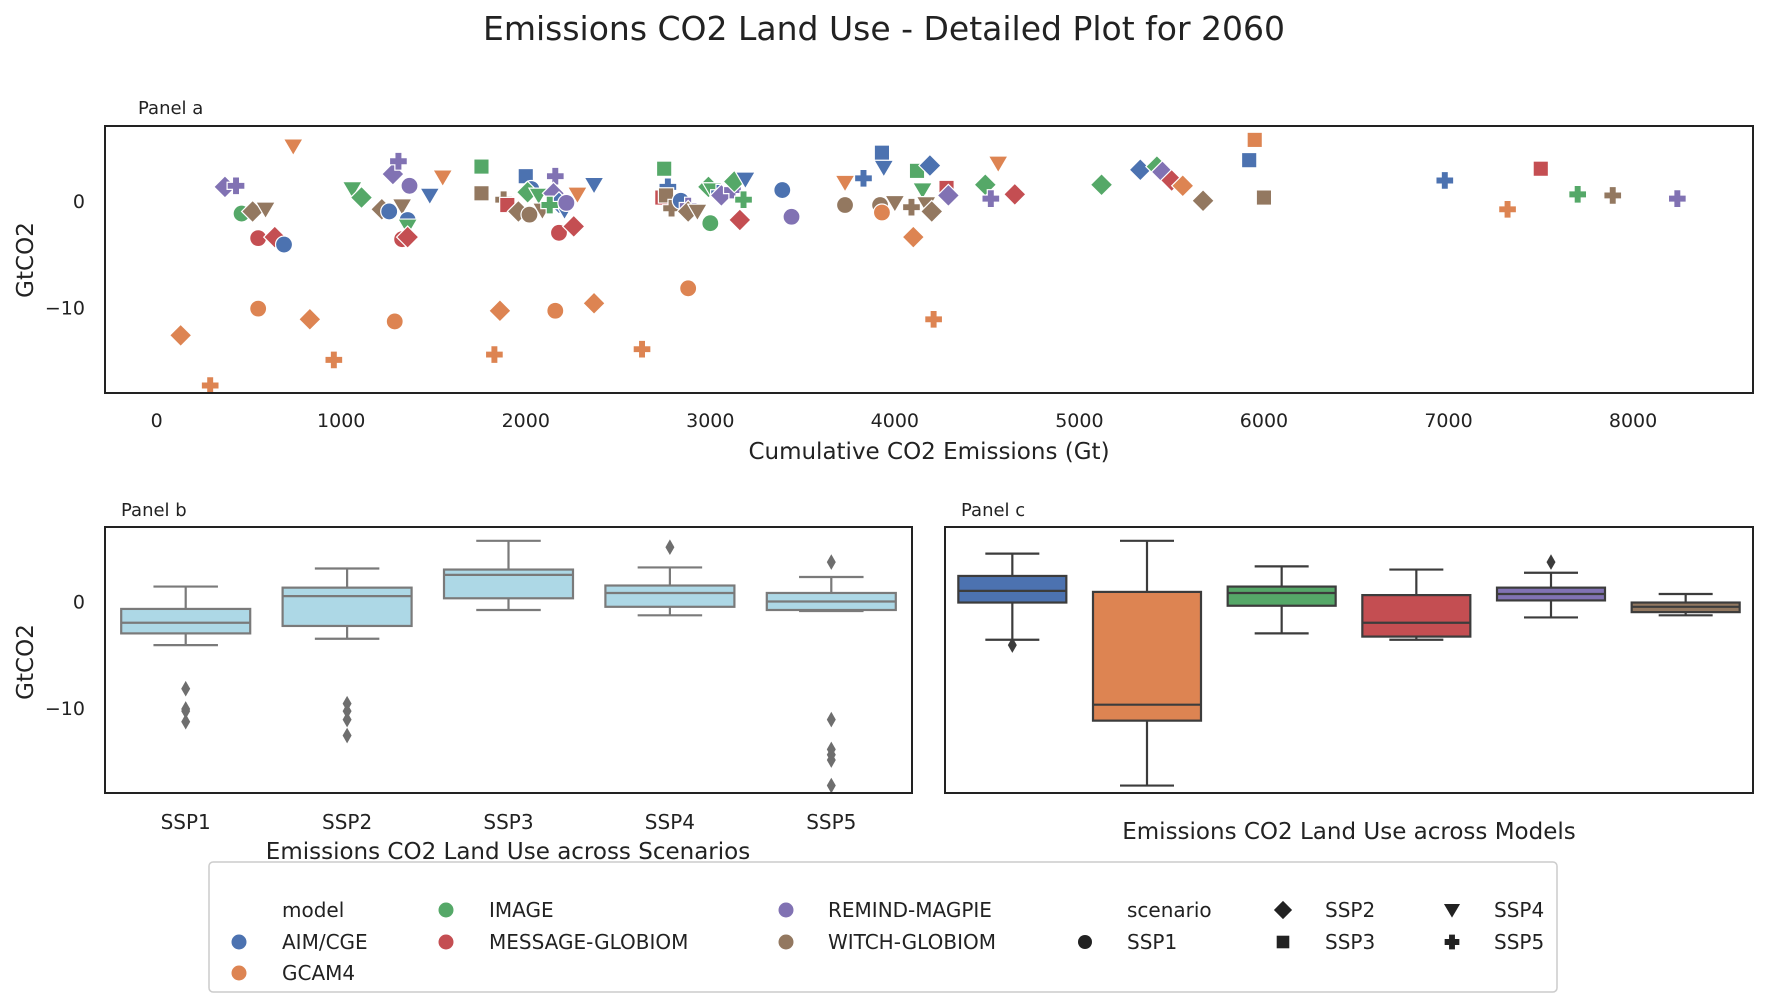 Image resolution: width=1767 pixels, height=1008 pixels. Describe the element at coordinates (186, 621) in the screenshot. I see `box-SSP1` at that location.